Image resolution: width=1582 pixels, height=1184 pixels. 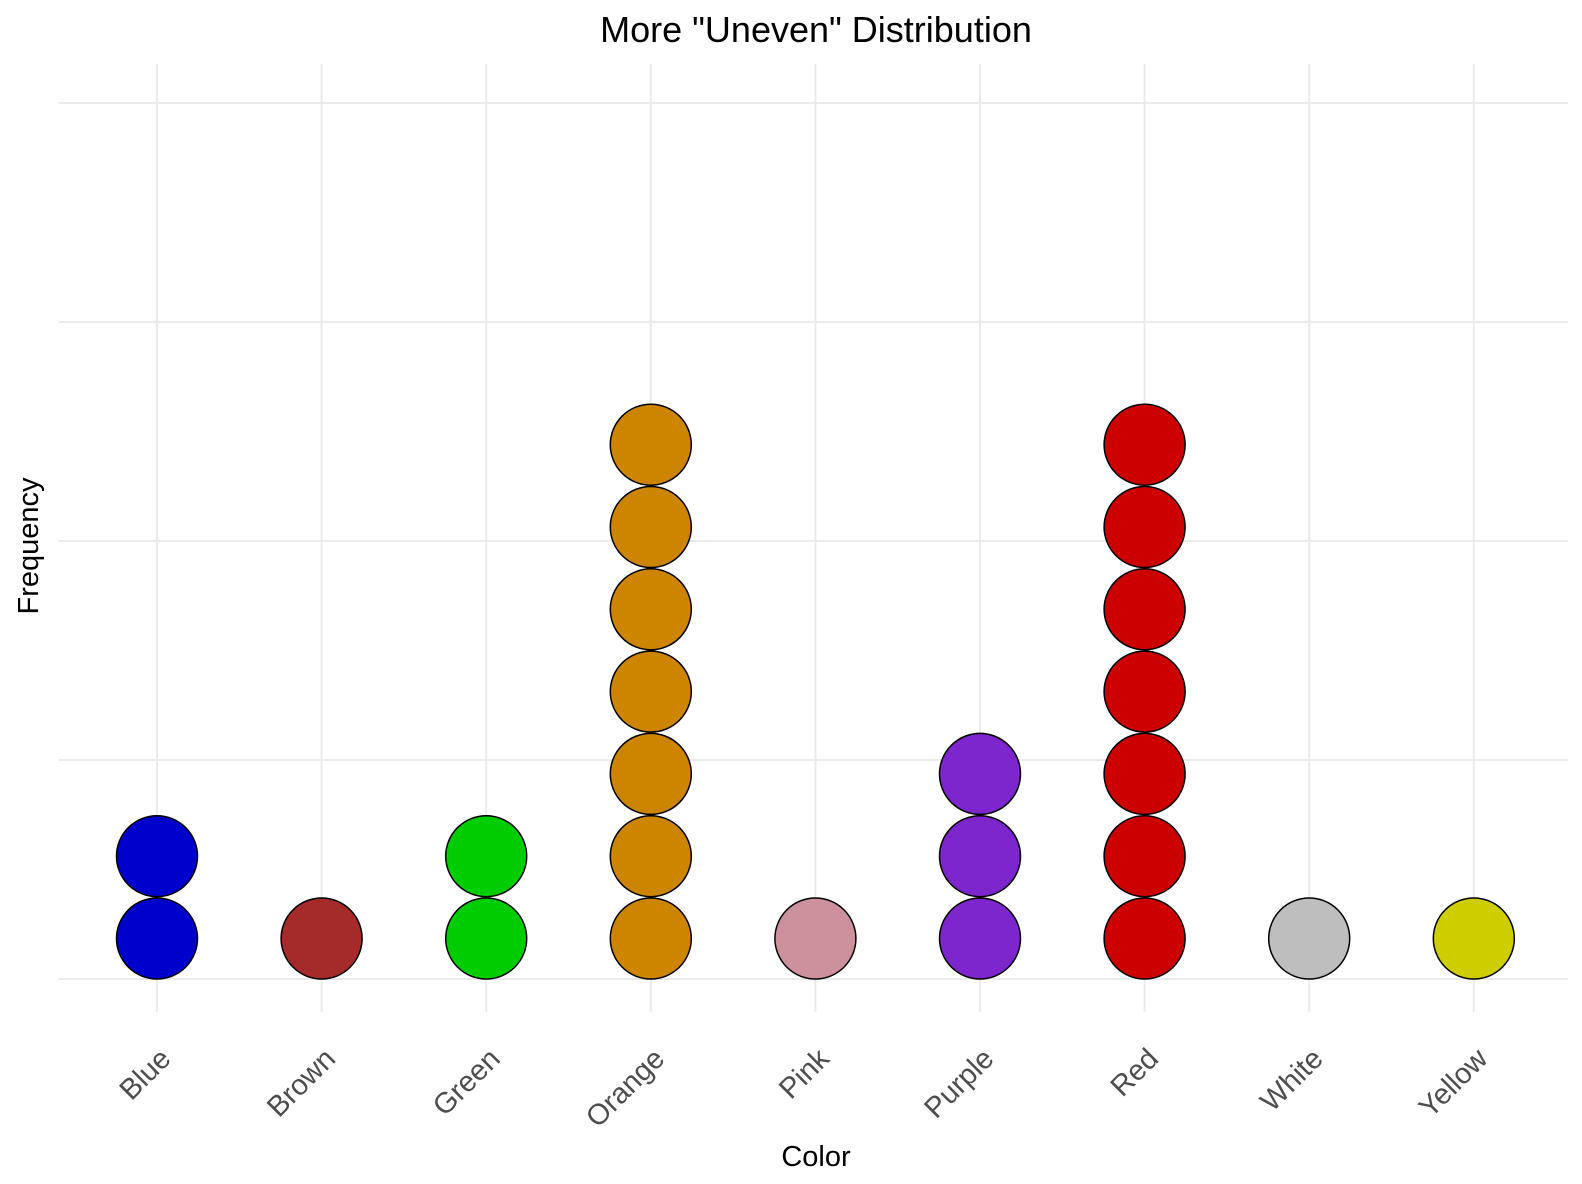 I want to click on dot-white, so click(x=1309, y=938).